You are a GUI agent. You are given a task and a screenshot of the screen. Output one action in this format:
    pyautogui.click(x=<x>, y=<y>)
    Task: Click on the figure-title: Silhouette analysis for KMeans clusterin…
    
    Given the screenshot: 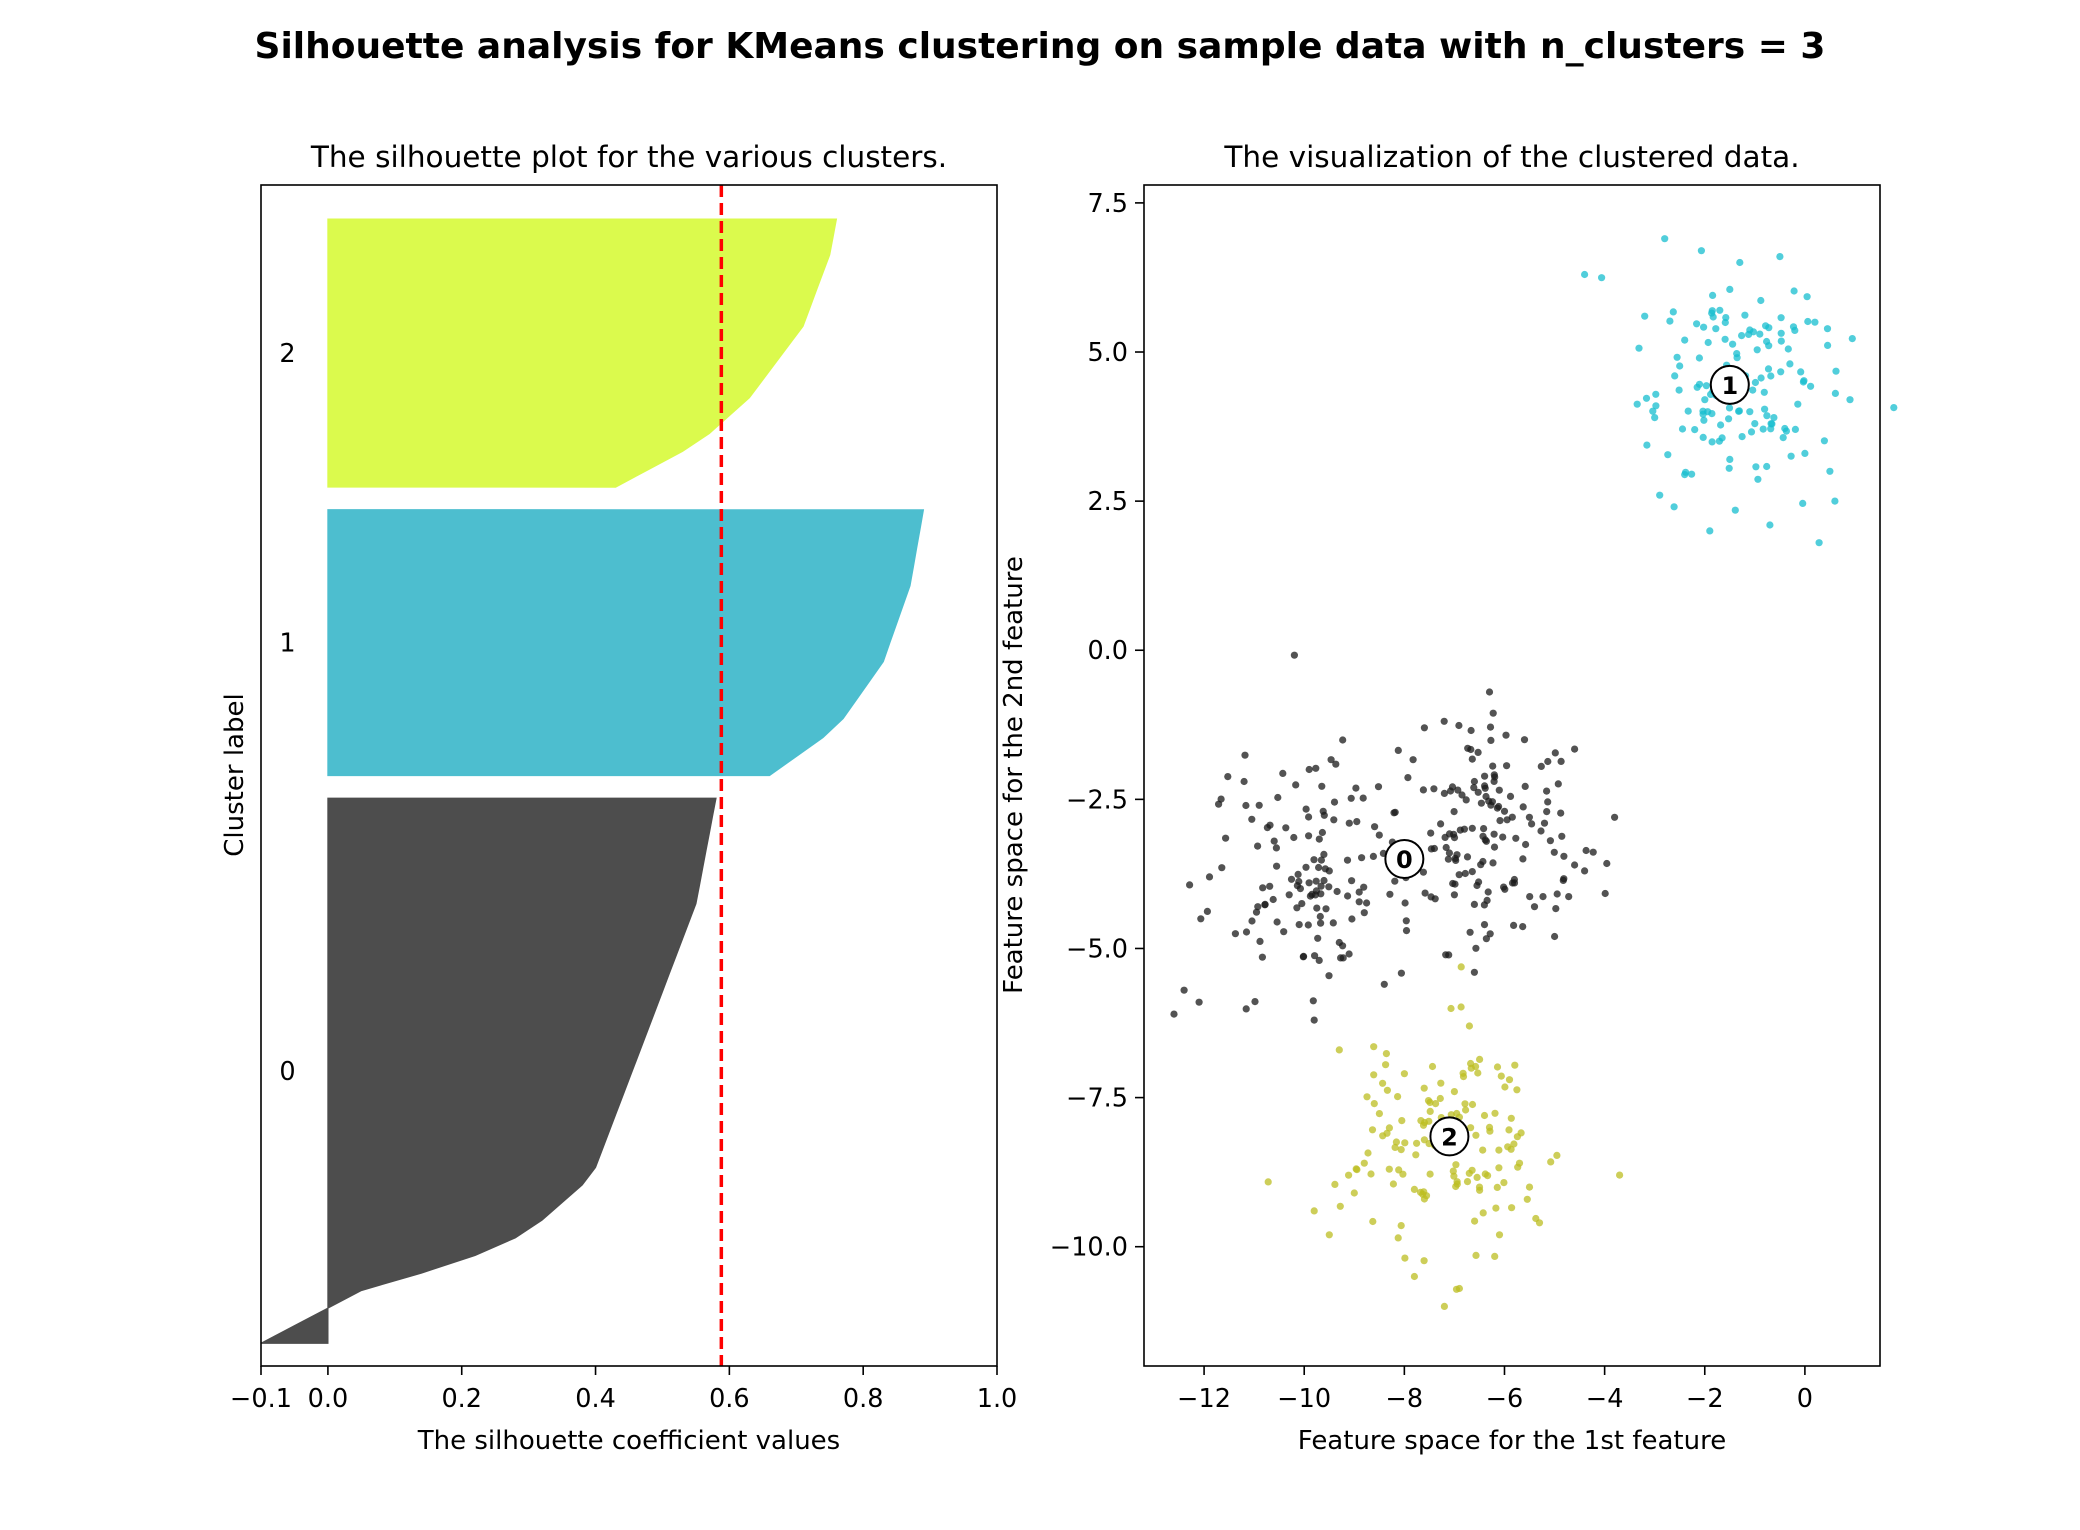 What is the action you would take?
    pyautogui.click(x=1040, y=46)
    